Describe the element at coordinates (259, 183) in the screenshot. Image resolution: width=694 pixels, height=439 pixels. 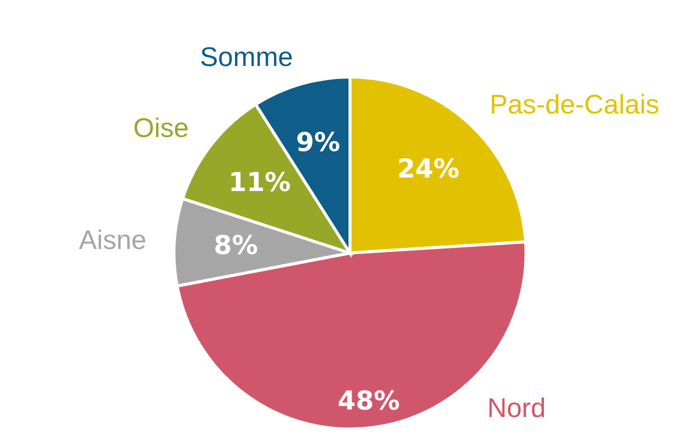
I see `data-label: 11%` at that location.